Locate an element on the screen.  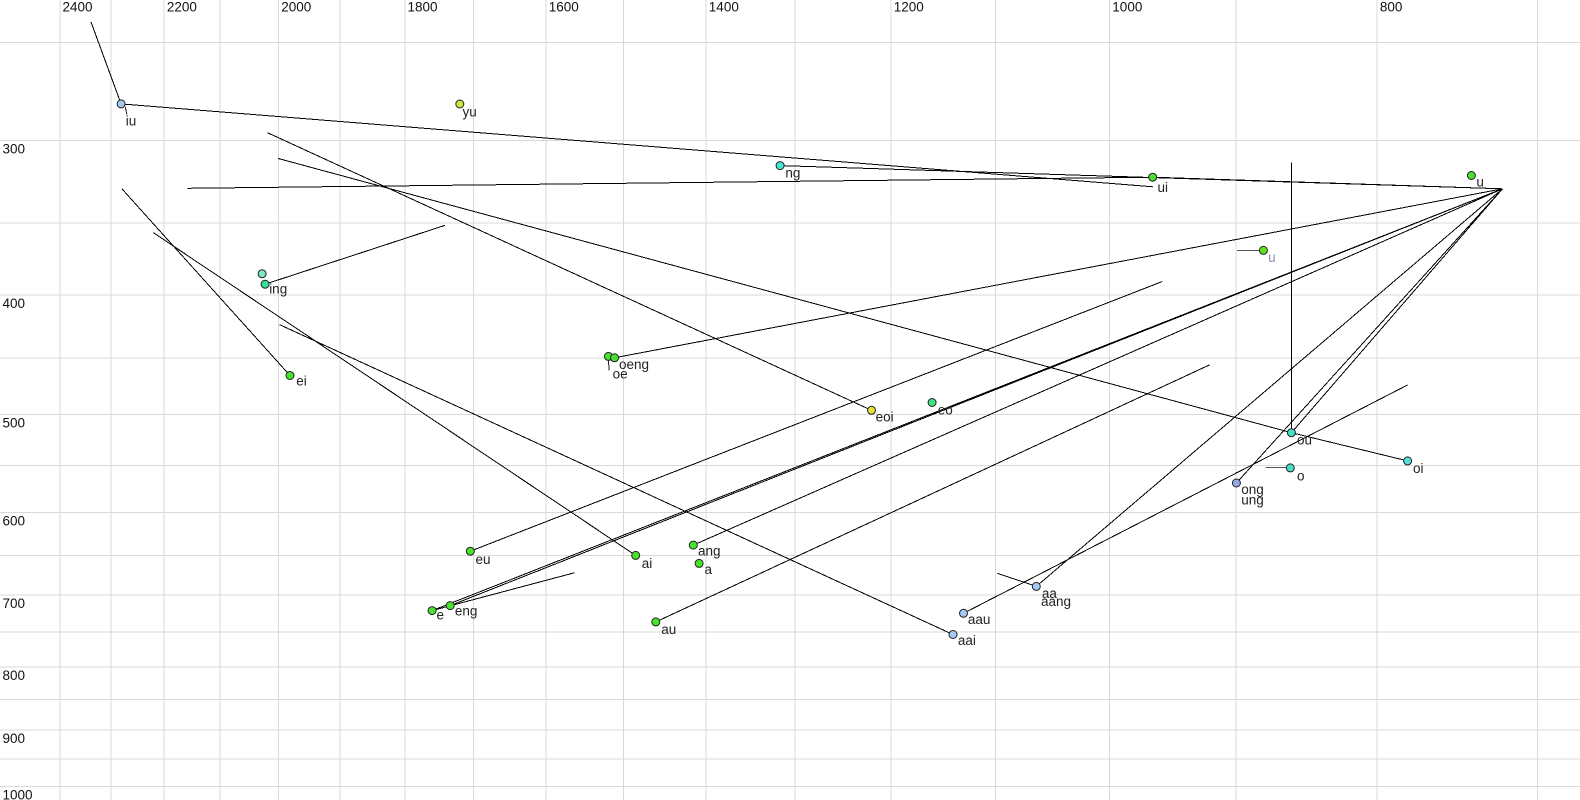
svg-text: ang is located at coordinates (709, 551).